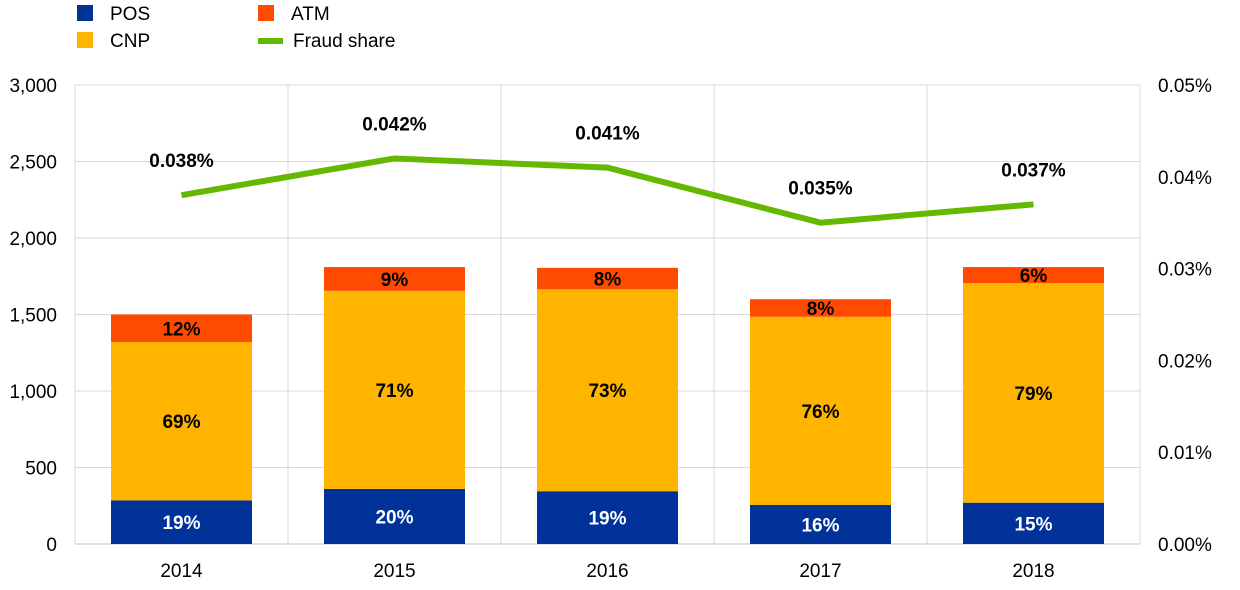  Describe the element at coordinates (33, 239) in the screenshot. I see `y-tick-label: 2,000` at that location.